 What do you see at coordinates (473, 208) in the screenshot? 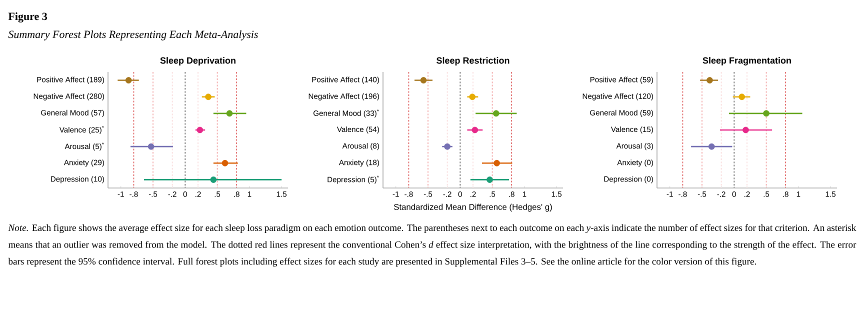
I see `x-axis-title: Standardized Mean Difference (Hedges' g)` at bounding box center [473, 208].